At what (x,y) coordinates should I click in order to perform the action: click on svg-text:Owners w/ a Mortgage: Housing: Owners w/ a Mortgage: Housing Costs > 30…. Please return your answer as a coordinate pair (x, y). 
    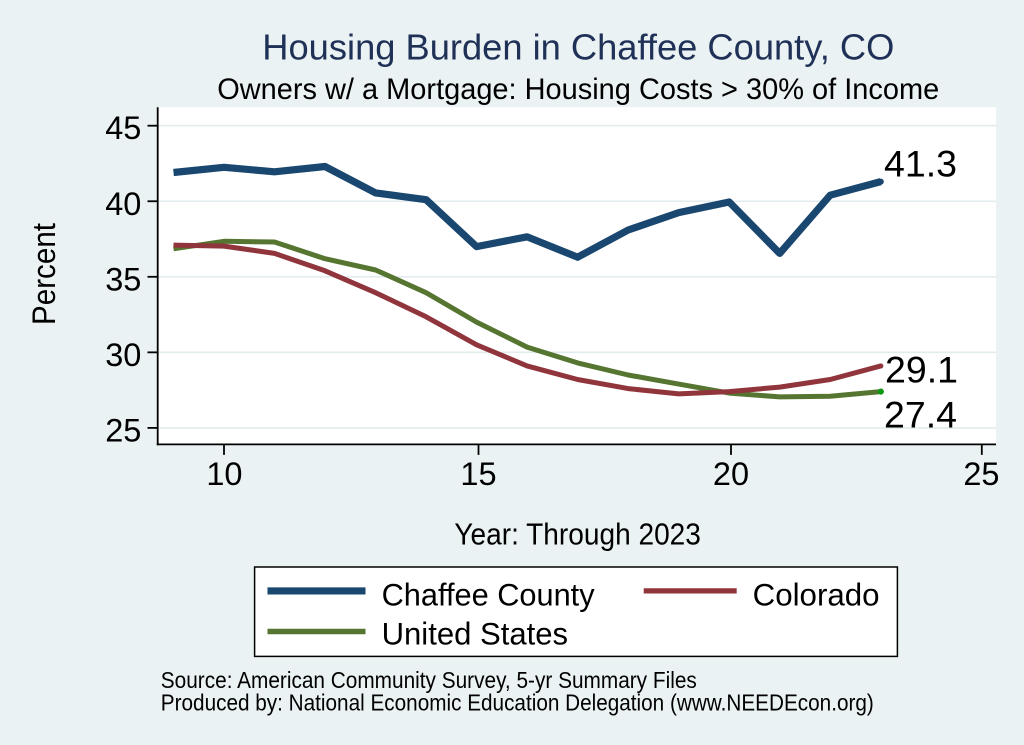
    Looking at the image, I should click on (578, 89).